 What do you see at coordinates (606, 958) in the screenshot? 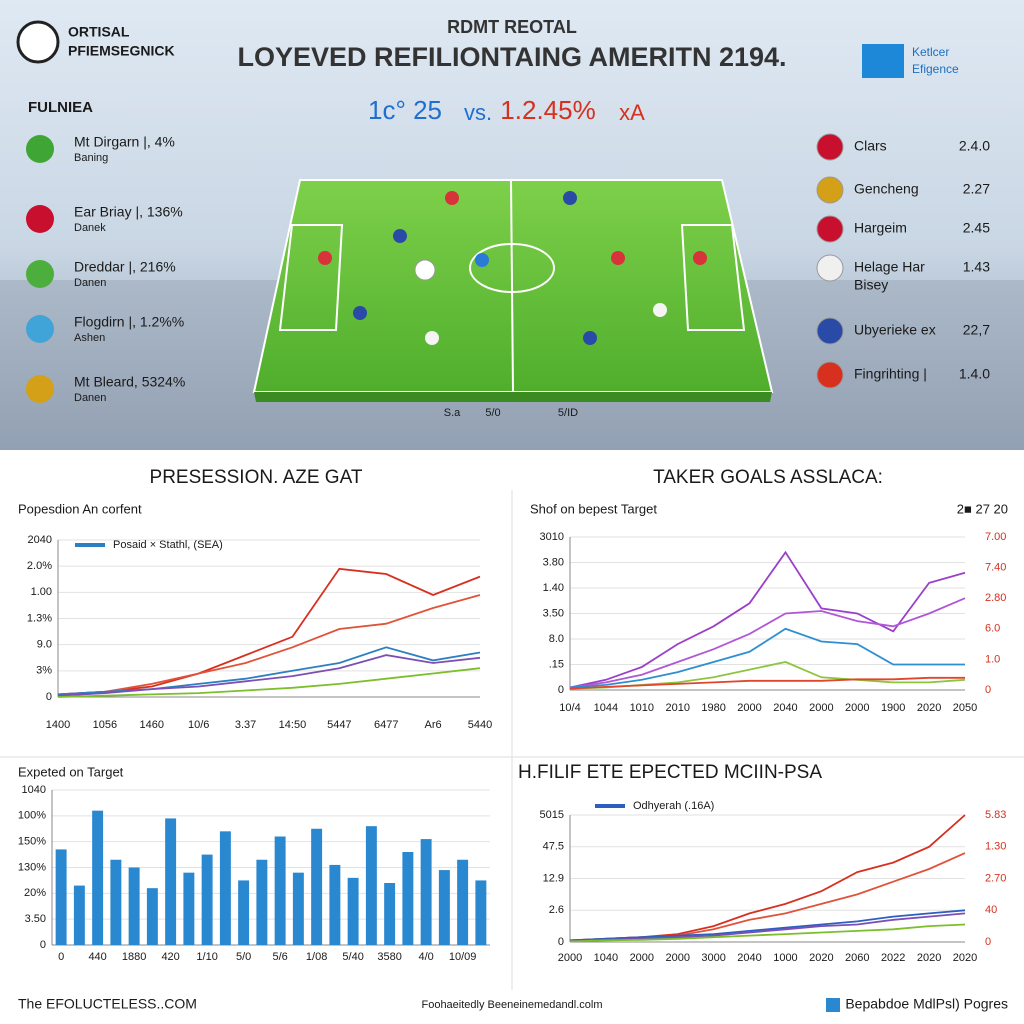
I see `x-tick-label: 1040` at bounding box center [606, 958].